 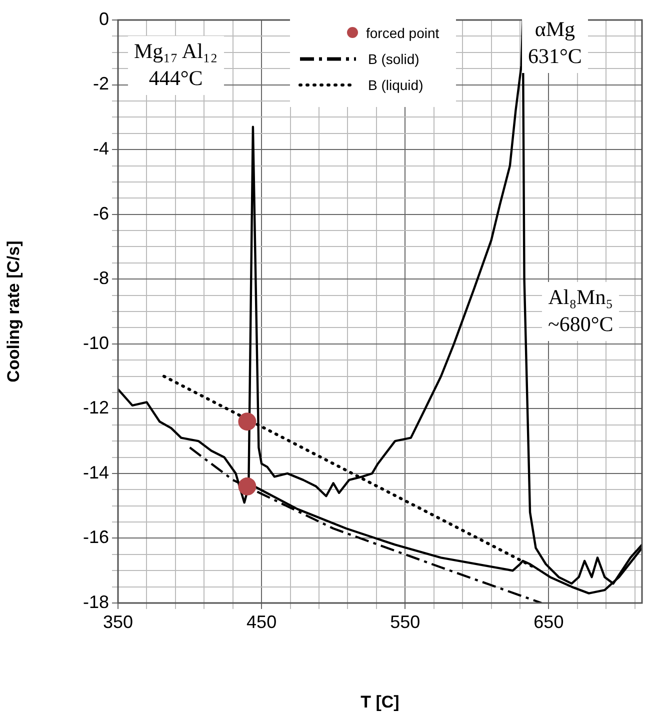 I want to click on y-tick-label: -6, so click(x=100, y=213).